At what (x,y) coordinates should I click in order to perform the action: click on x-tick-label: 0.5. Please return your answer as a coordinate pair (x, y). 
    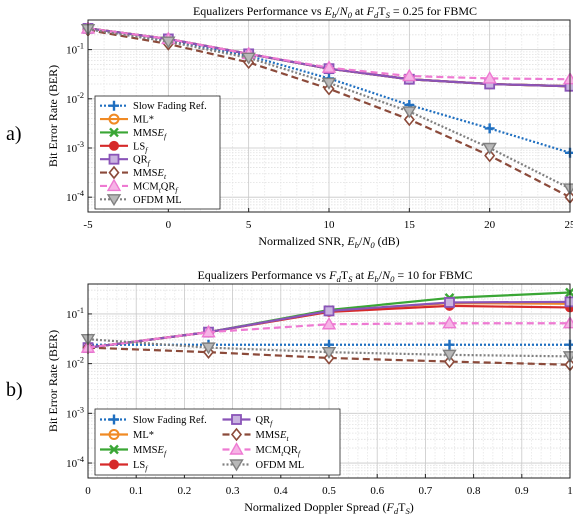
    Looking at the image, I should click on (329, 491).